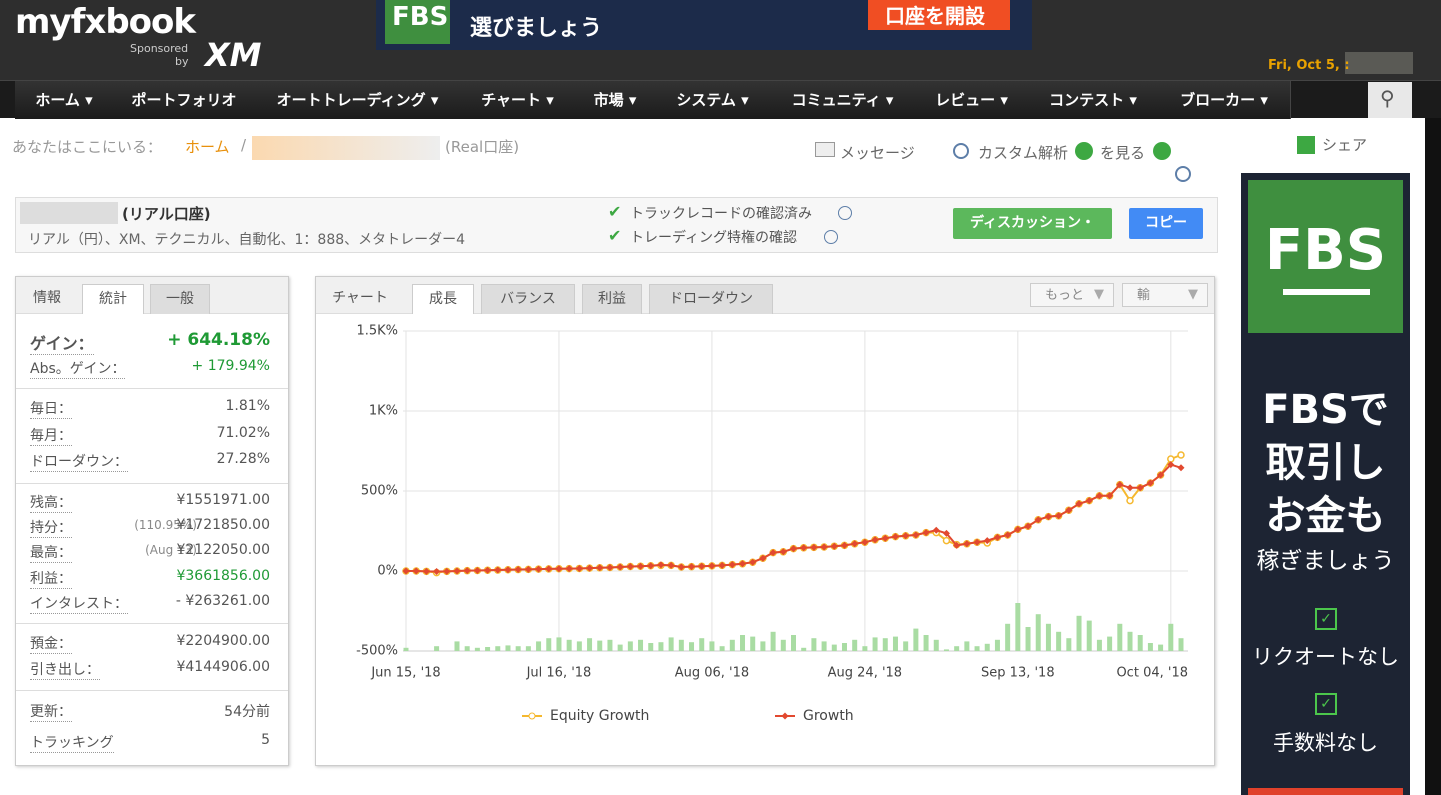  Describe the element at coordinates (1123, 153) in the screenshot. I see `view: を見る` at that location.